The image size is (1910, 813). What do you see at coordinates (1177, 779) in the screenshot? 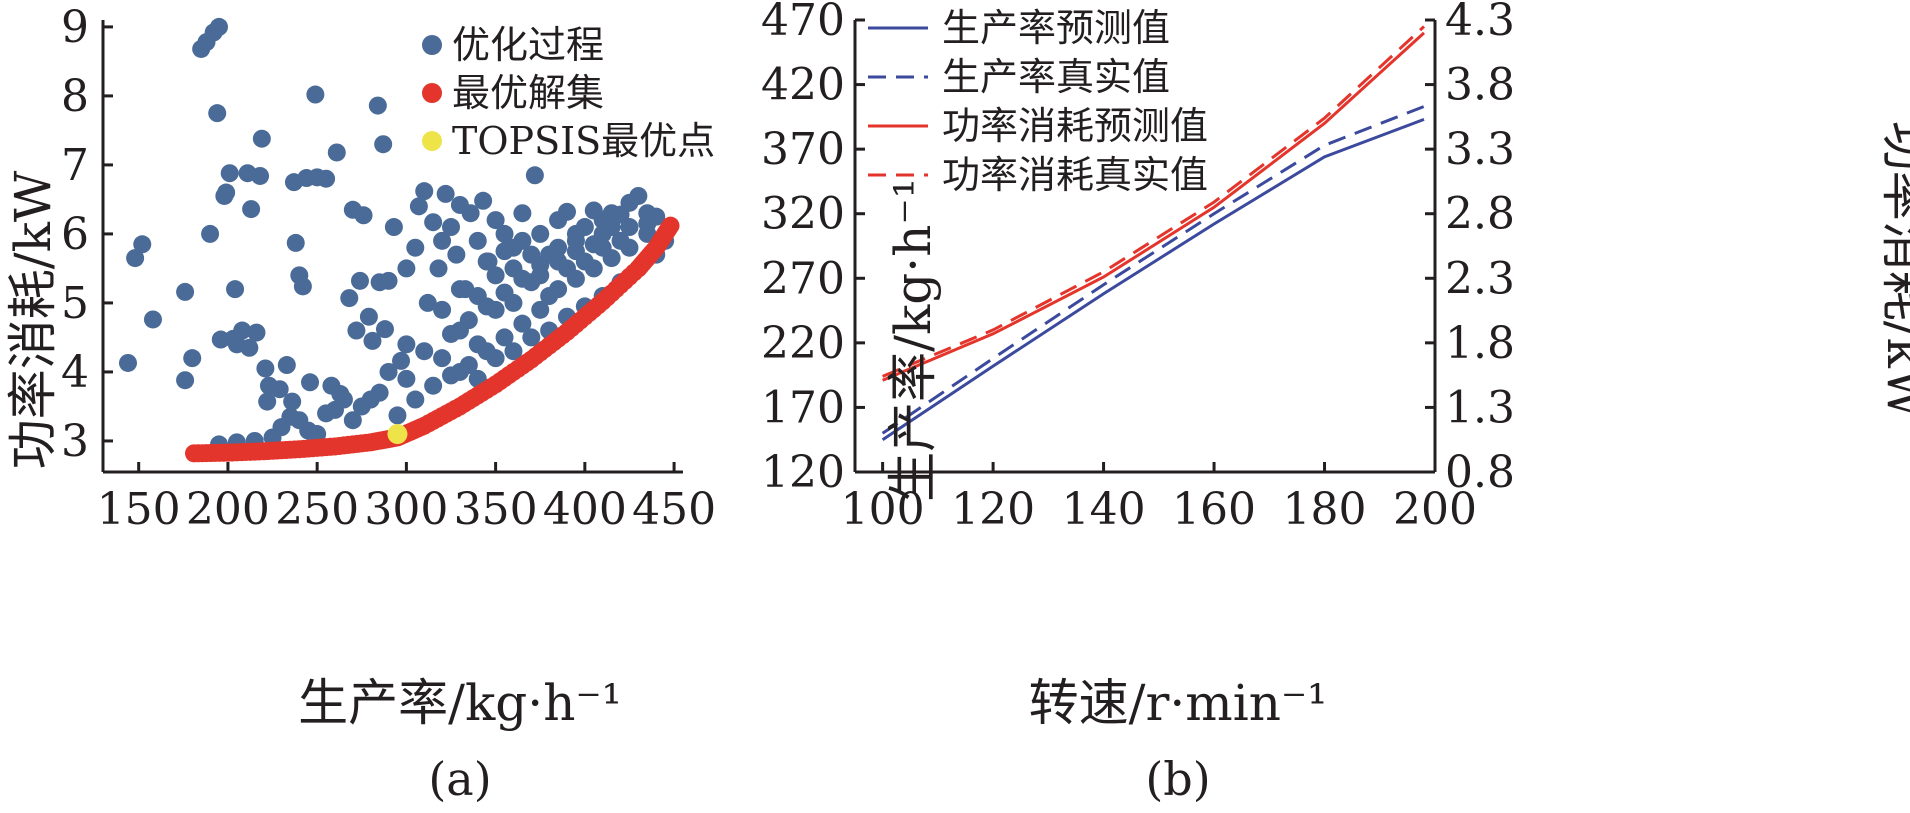
I see `chart-b-panel-label: (b)` at bounding box center [1177, 779].